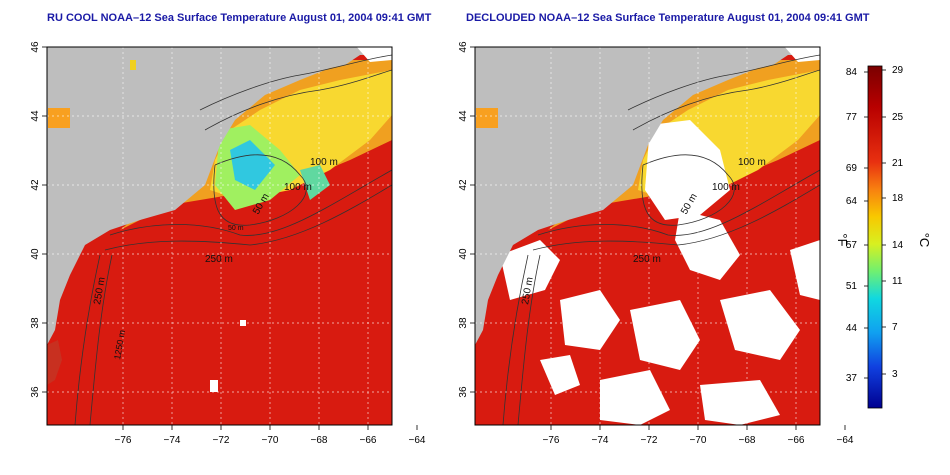  What do you see at coordinates (236, 228) in the screenshot?
I see `contour-label: 50 m` at bounding box center [236, 228].